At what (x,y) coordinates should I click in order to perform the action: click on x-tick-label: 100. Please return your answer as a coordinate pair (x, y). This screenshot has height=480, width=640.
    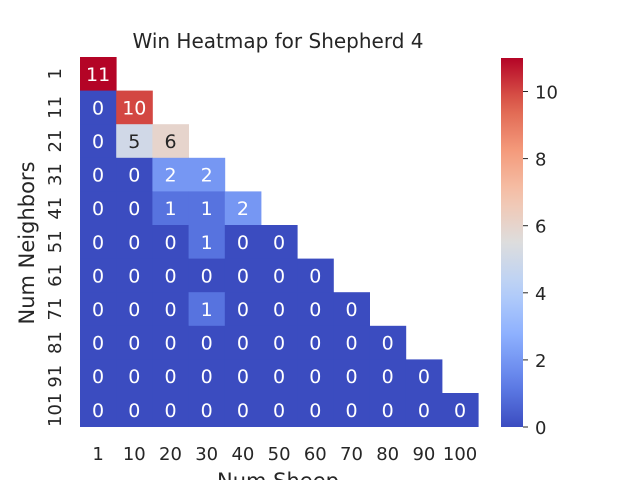
    Looking at the image, I should click on (460, 454).